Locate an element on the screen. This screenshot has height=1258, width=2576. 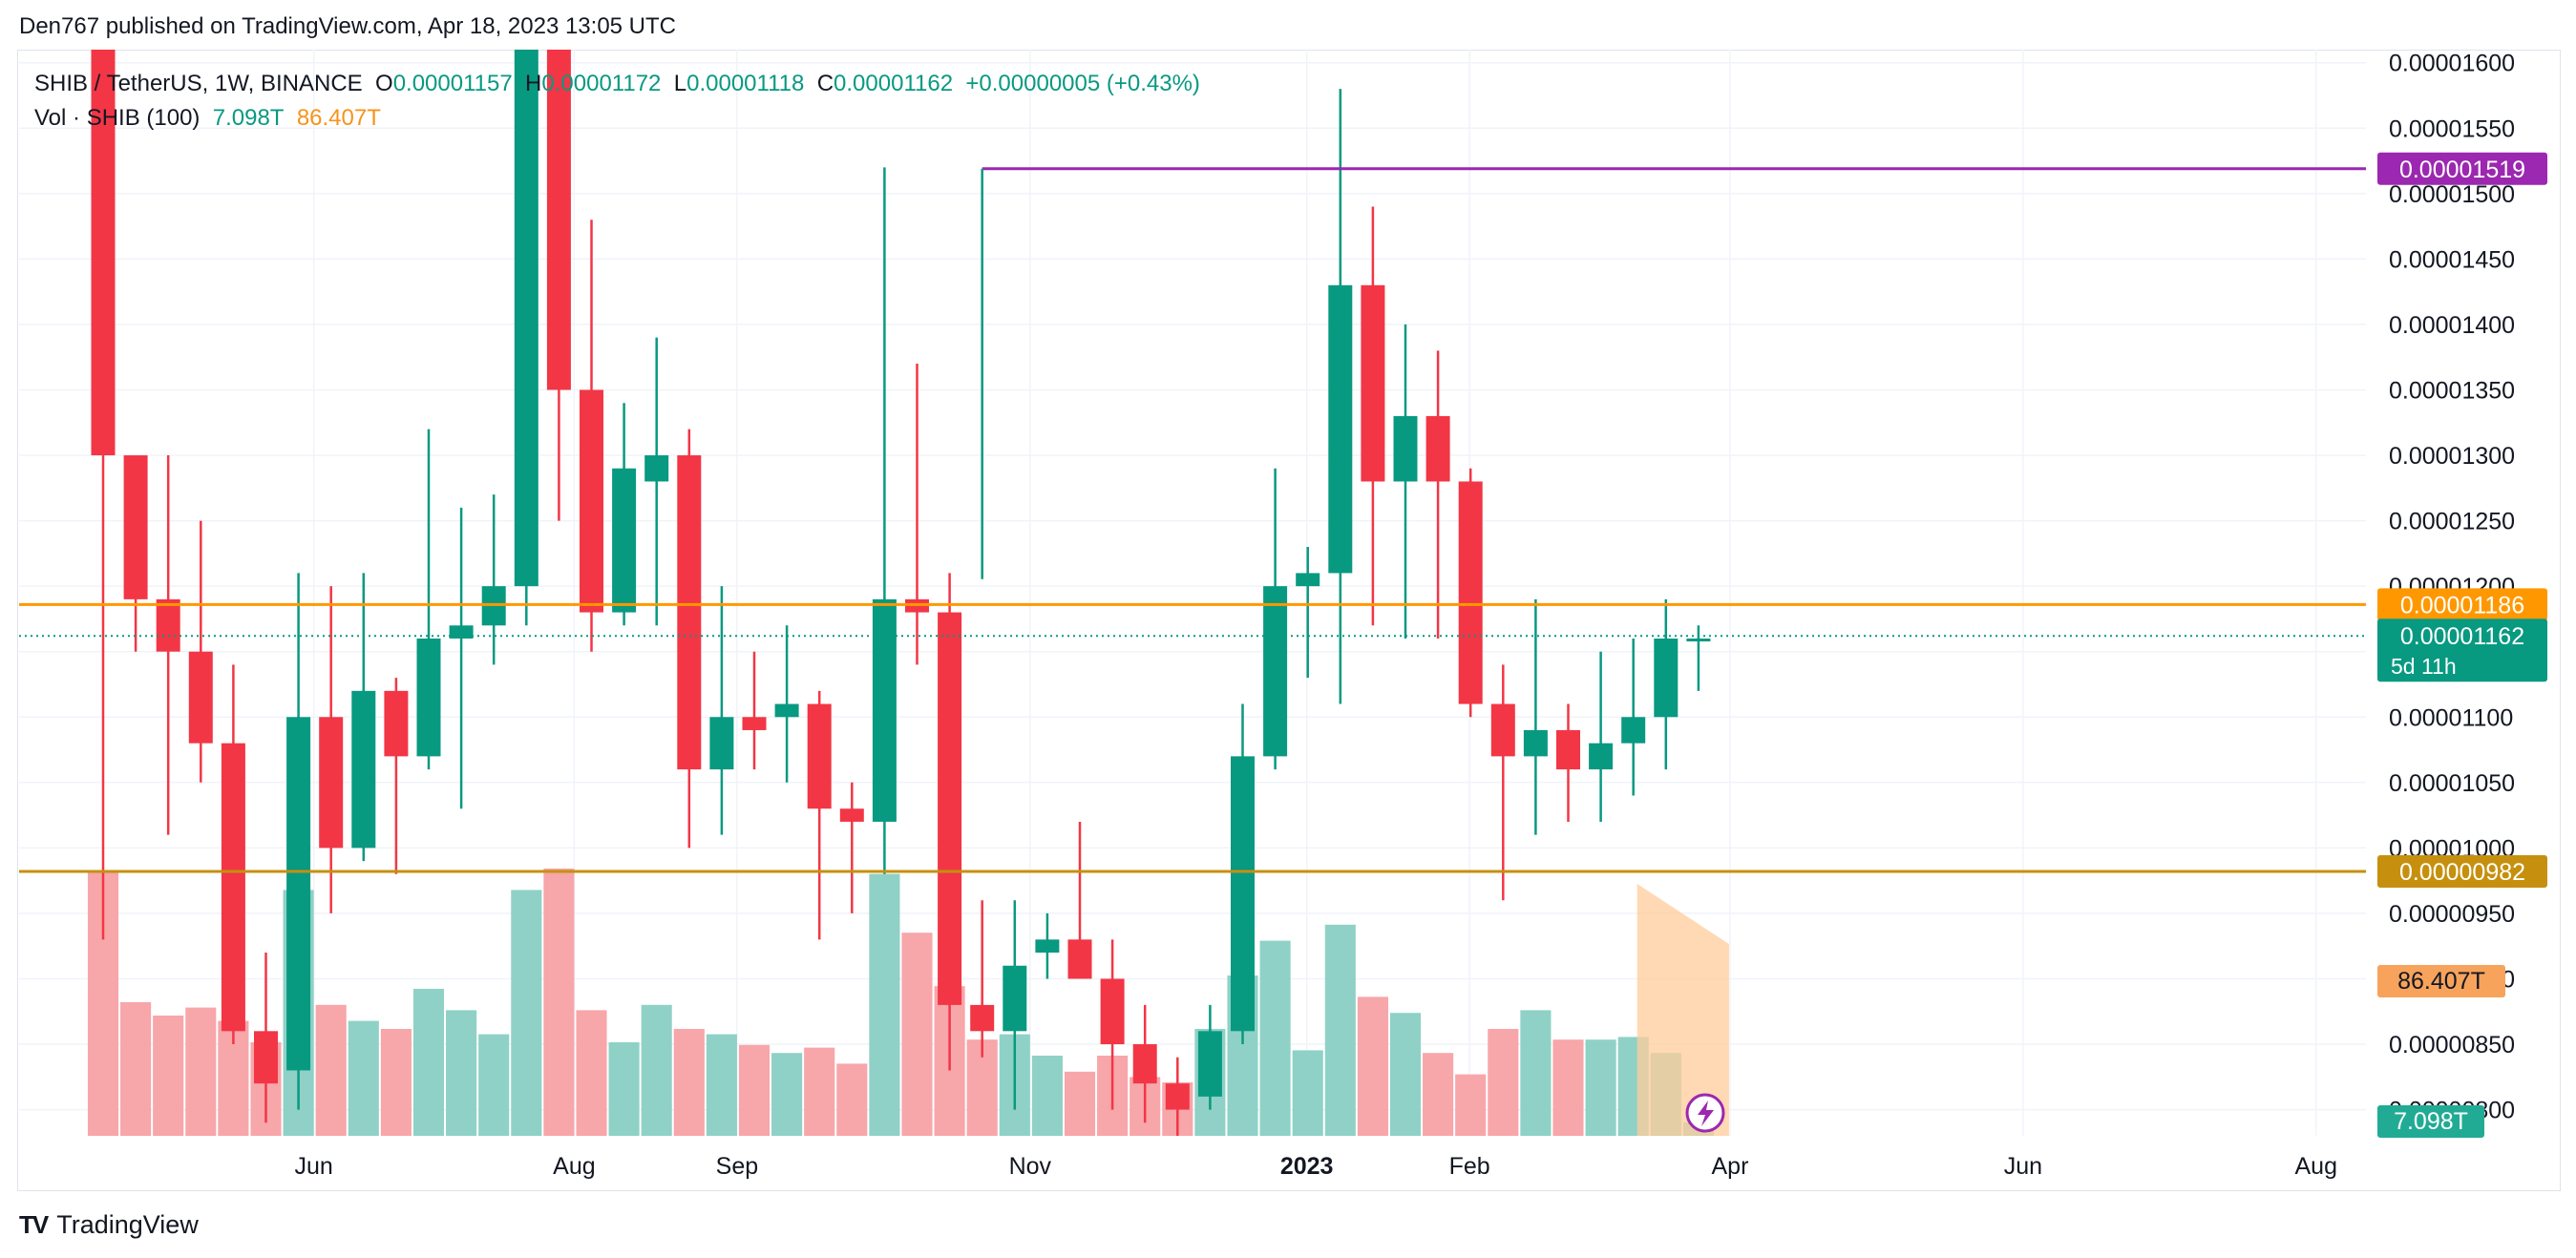
price-tick-label: 0.00001050 is located at coordinates (2452, 784).